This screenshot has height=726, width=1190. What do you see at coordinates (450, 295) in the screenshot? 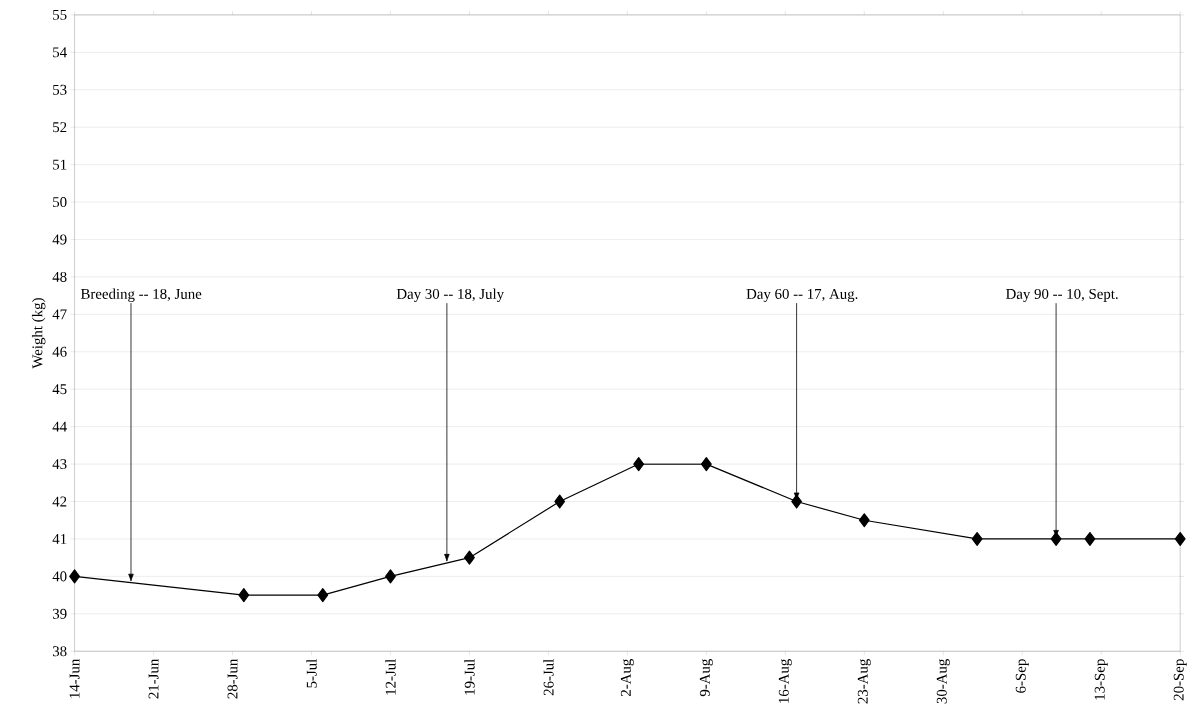
I see `annotation: Day 30 -- 18, July` at bounding box center [450, 295].